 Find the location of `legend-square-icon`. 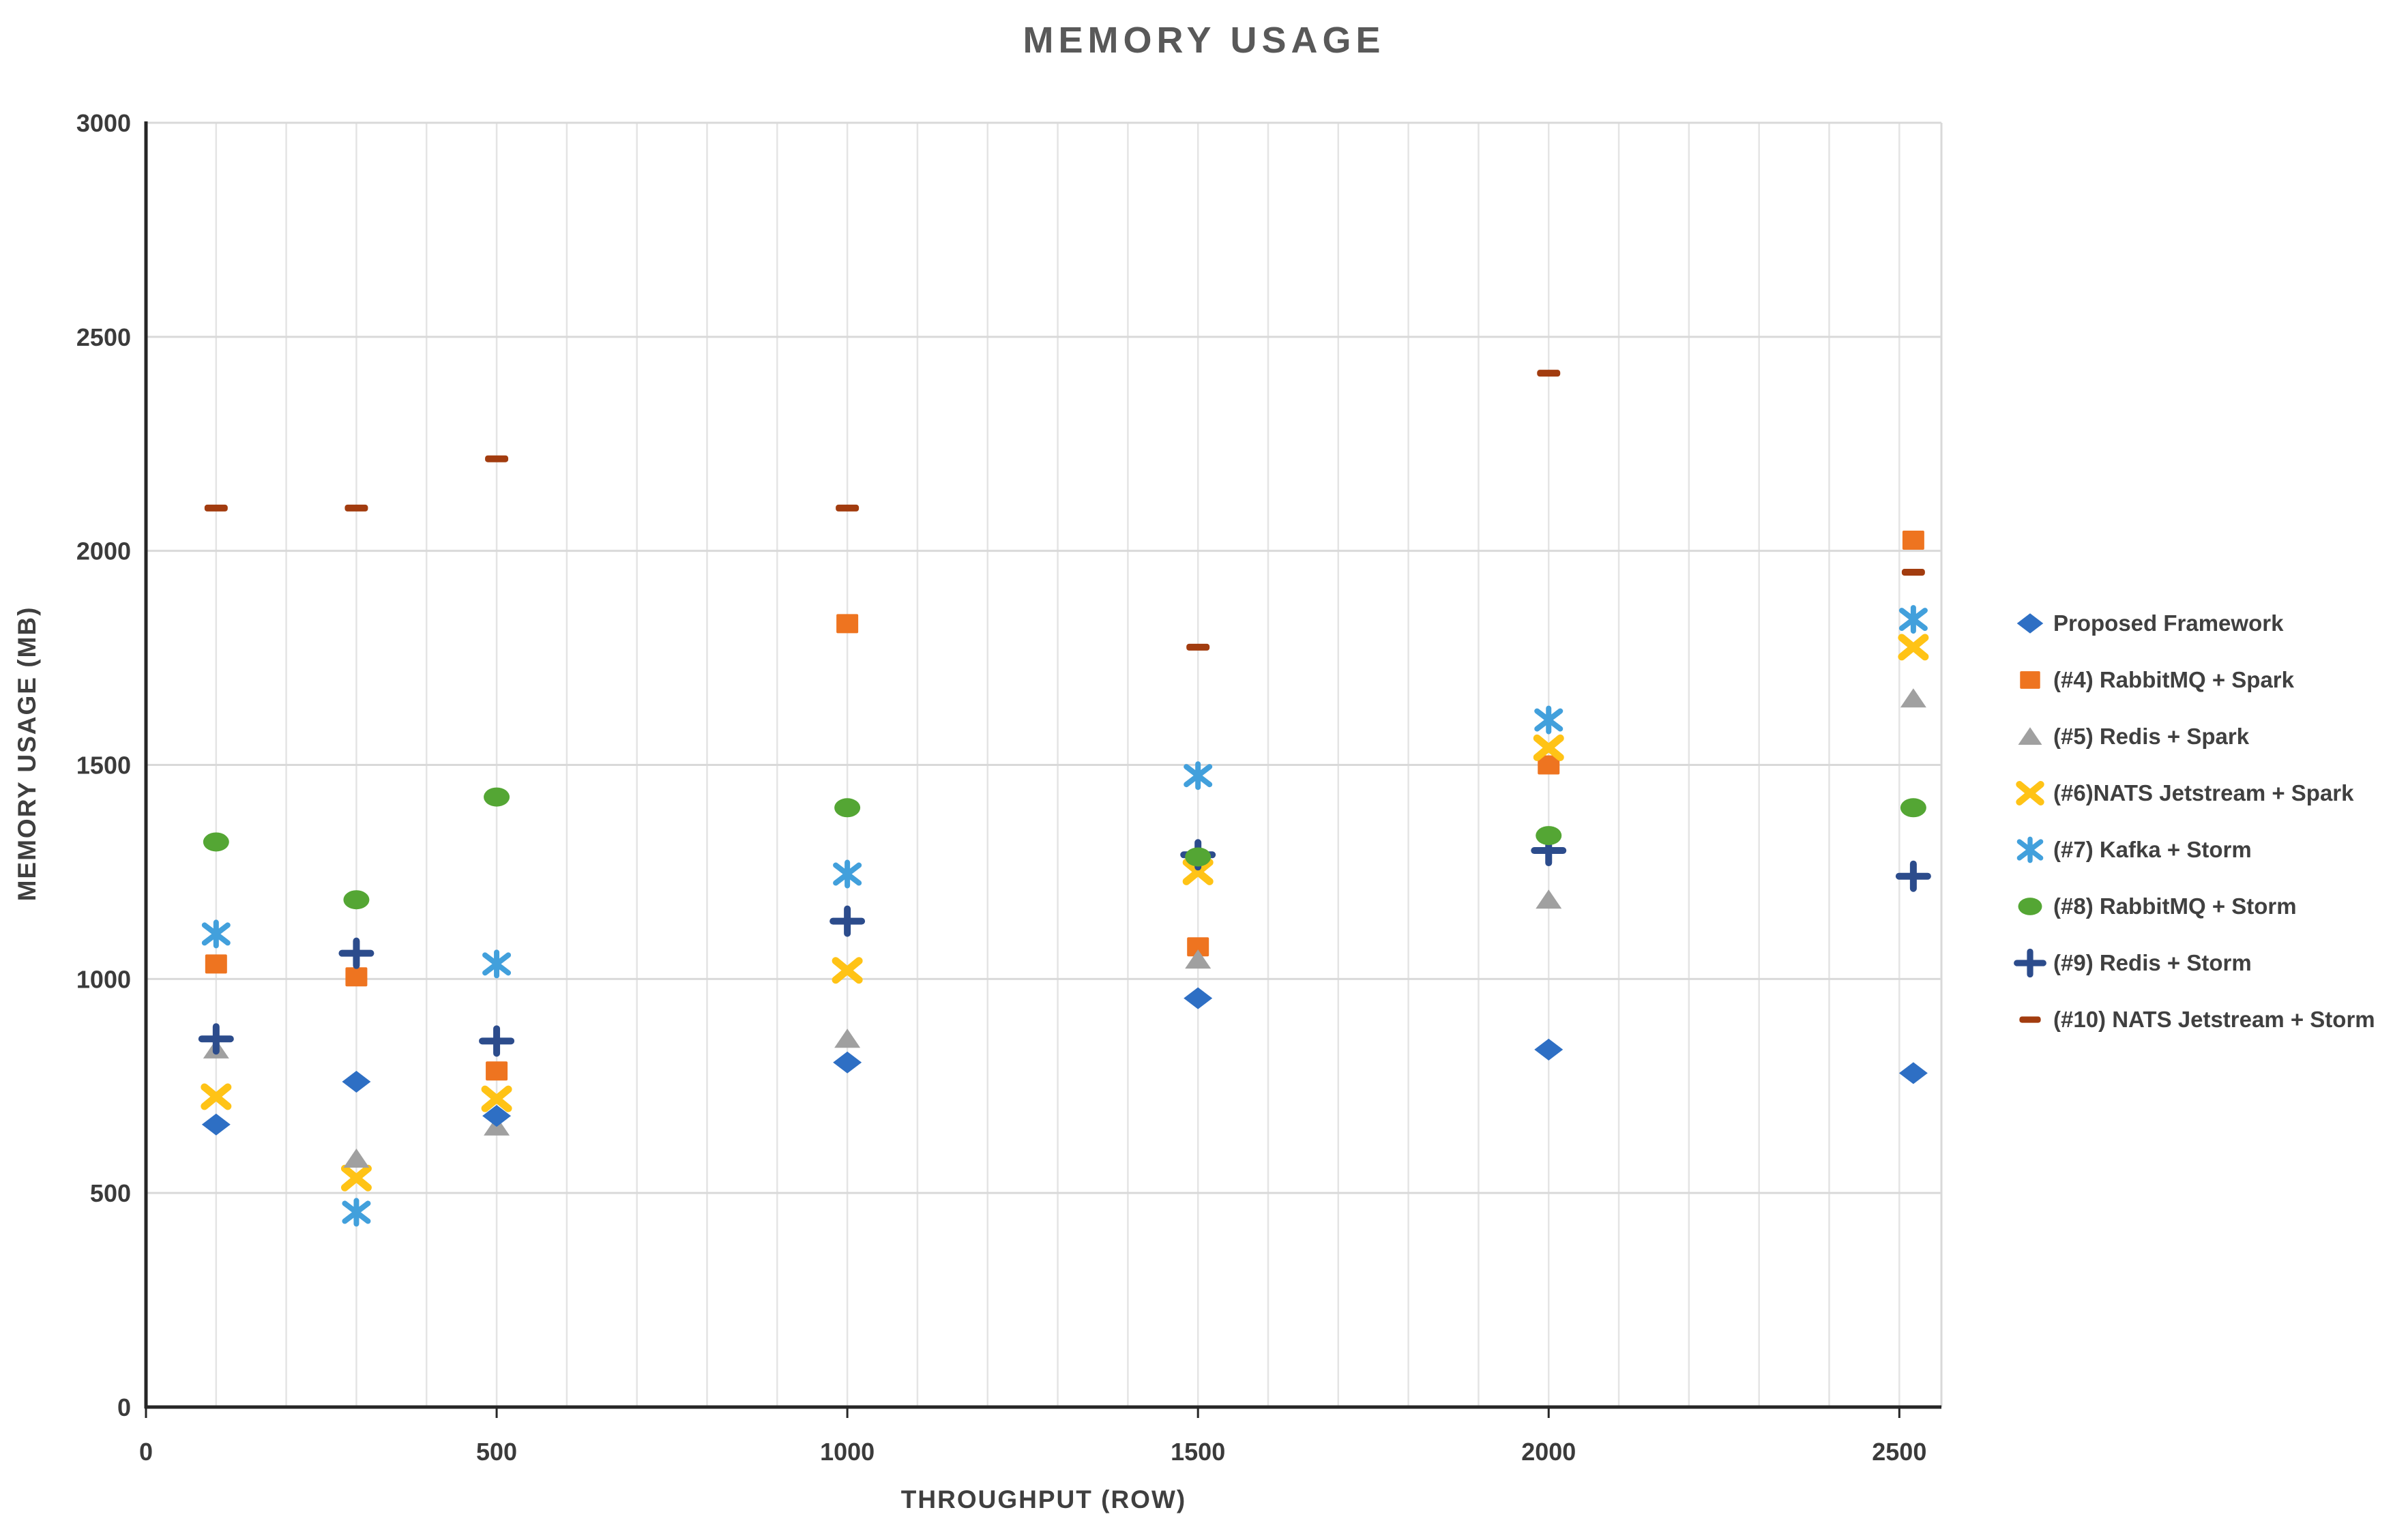

legend-square-icon is located at coordinates (2030, 679).